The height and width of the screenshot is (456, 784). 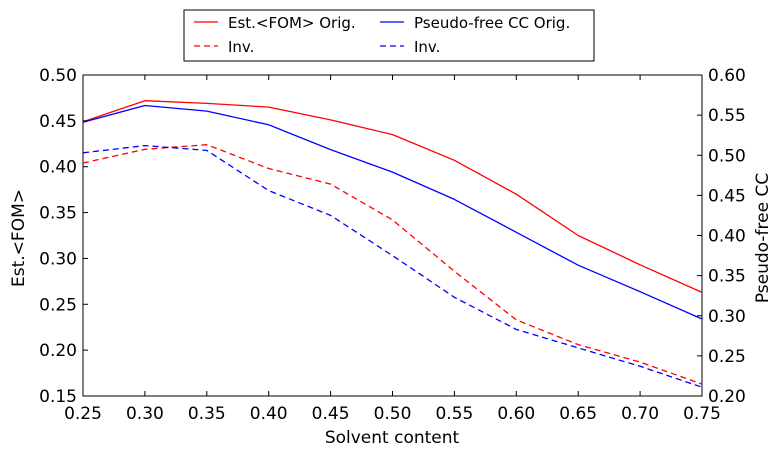 I want to click on y-left-tick-label: 0.15, so click(x=58, y=397).